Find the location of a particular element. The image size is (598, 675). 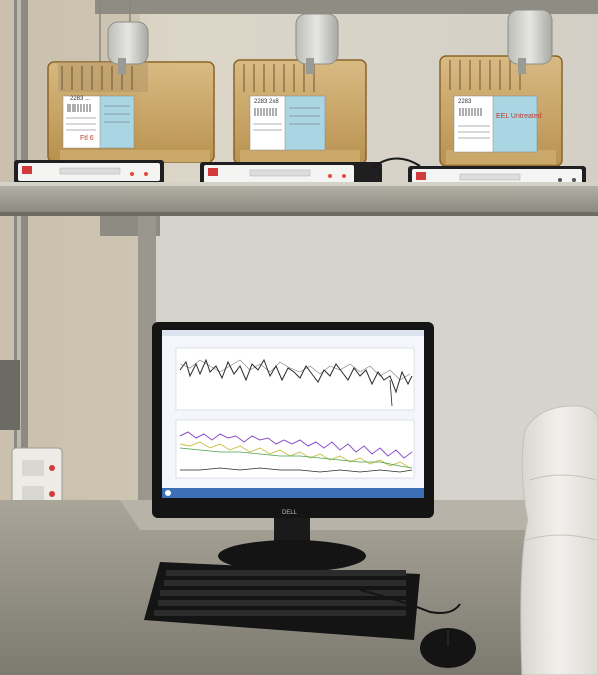

cage-3-note: EEL Untreated is located at coordinates (519, 116).